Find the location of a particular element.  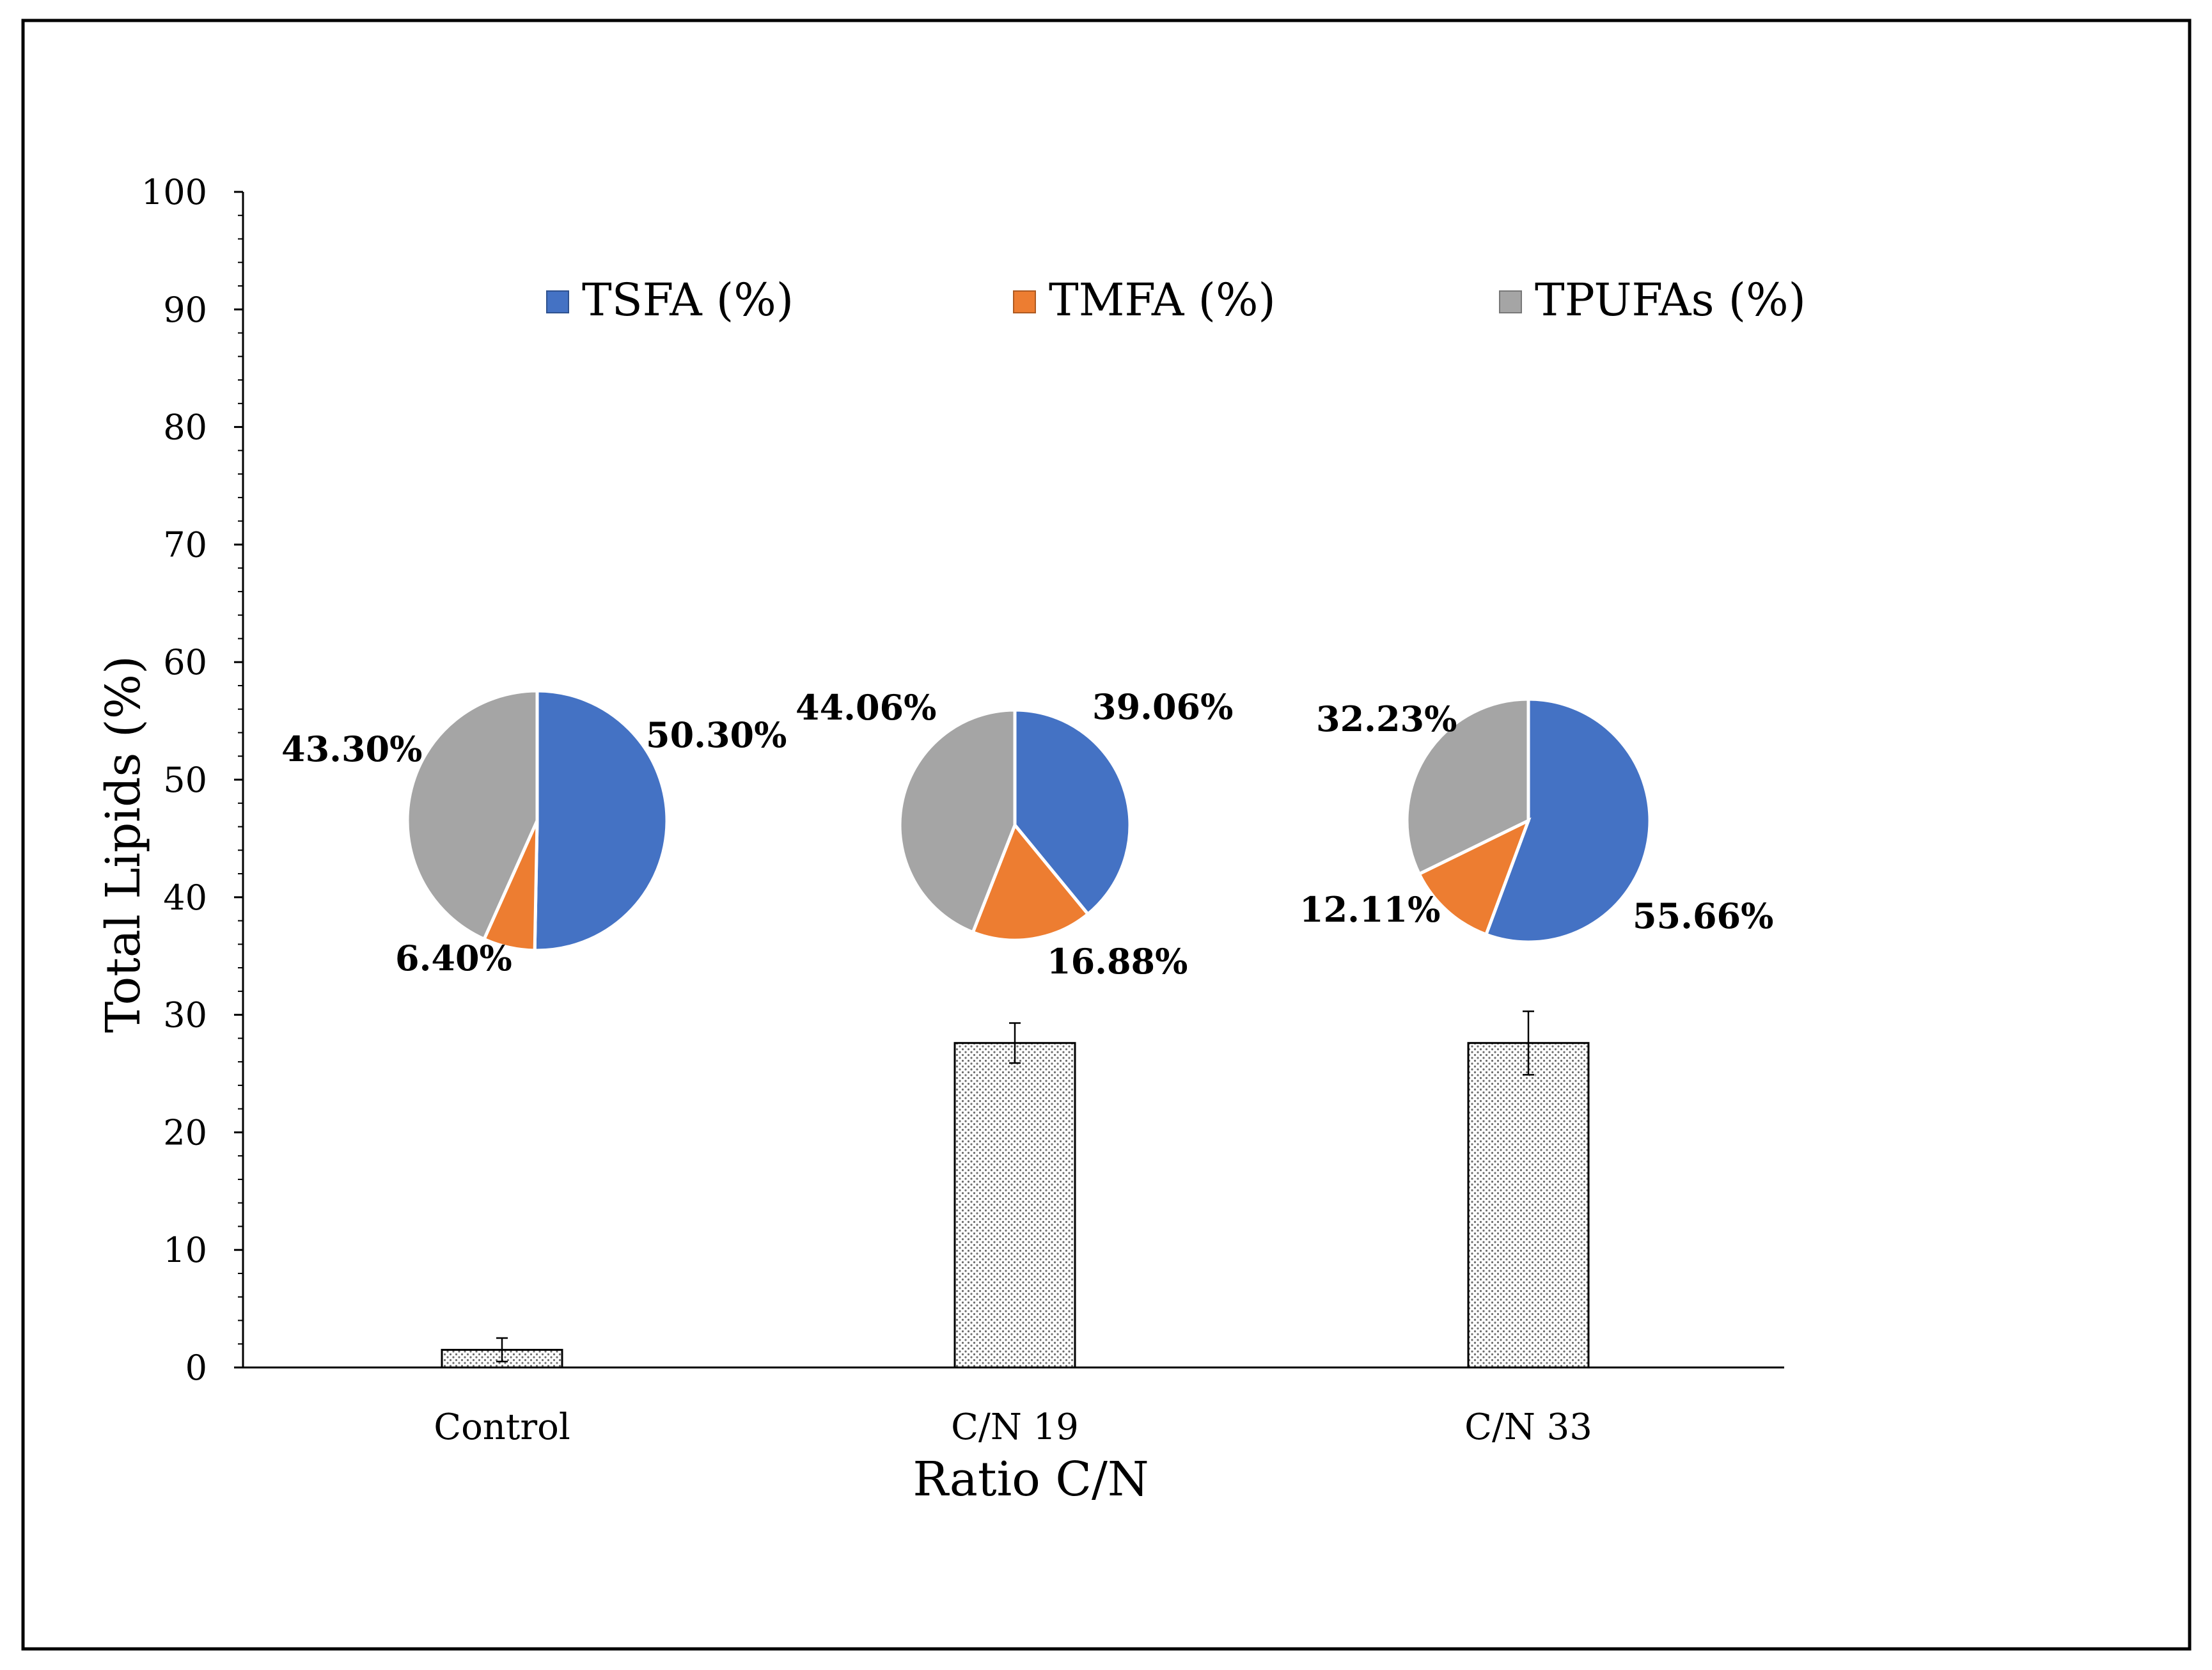

pie-data-label: 44.06% is located at coordinates (866, 707).